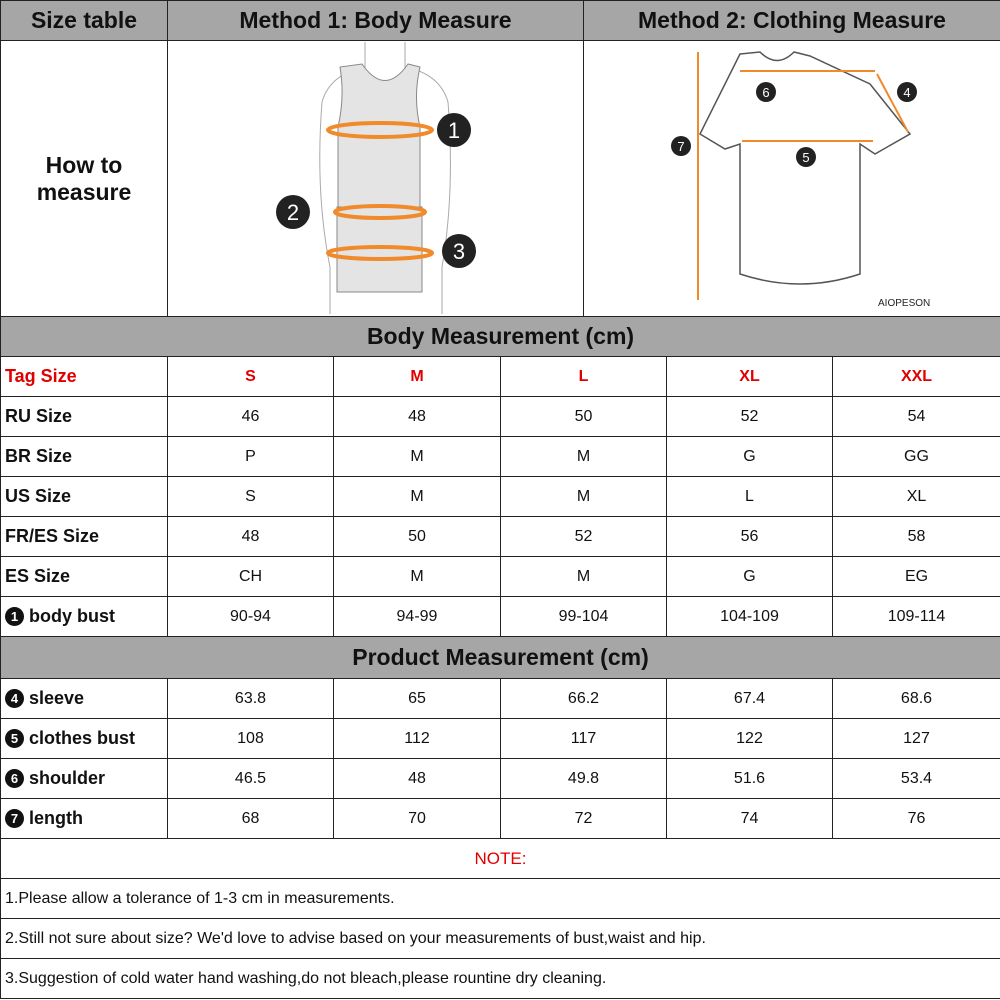 This screenshot has height=1000, width=1000. What do you see at coordinates (250, 616) in the screenshot?
I see `table-cell: 90-94` at bounding box center [250, 616].